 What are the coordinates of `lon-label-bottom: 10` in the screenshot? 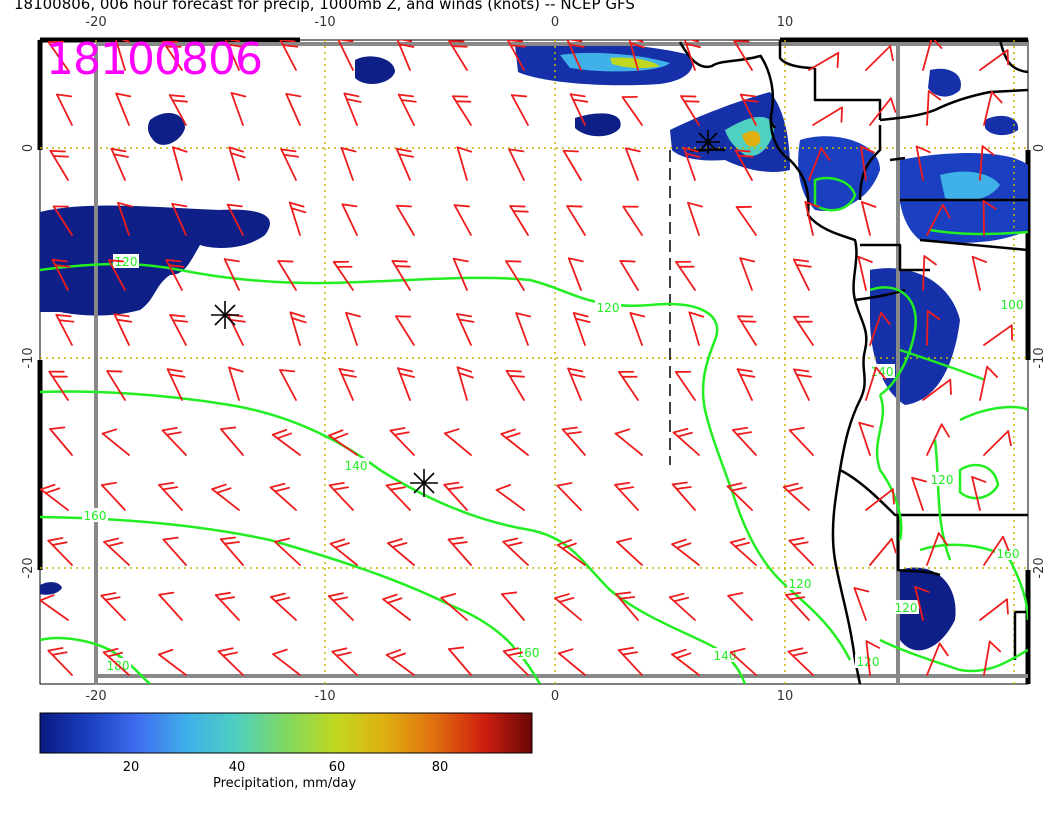 It's located at (785, 696).